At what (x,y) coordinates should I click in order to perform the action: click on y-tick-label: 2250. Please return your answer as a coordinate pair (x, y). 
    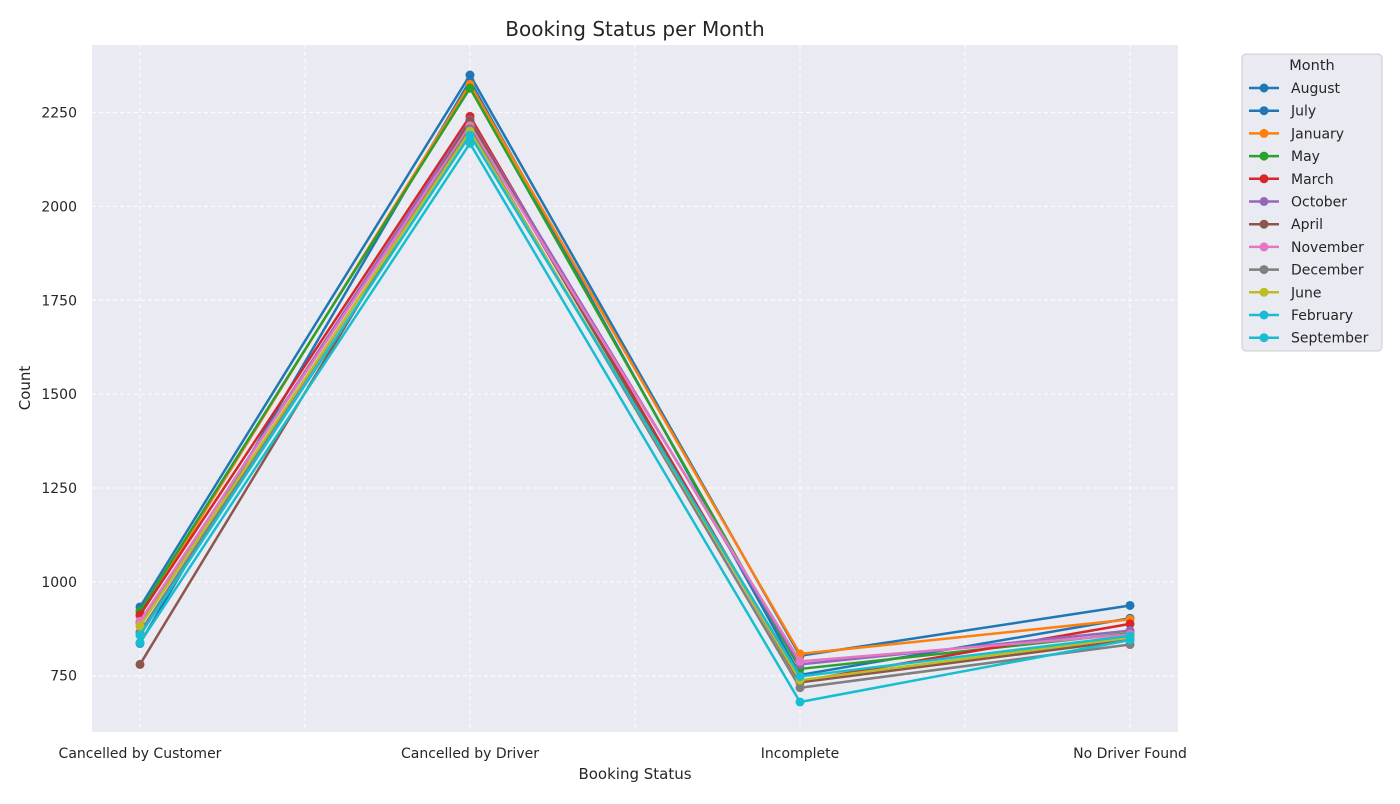
    Looking at the image, I should click on (59, 114).